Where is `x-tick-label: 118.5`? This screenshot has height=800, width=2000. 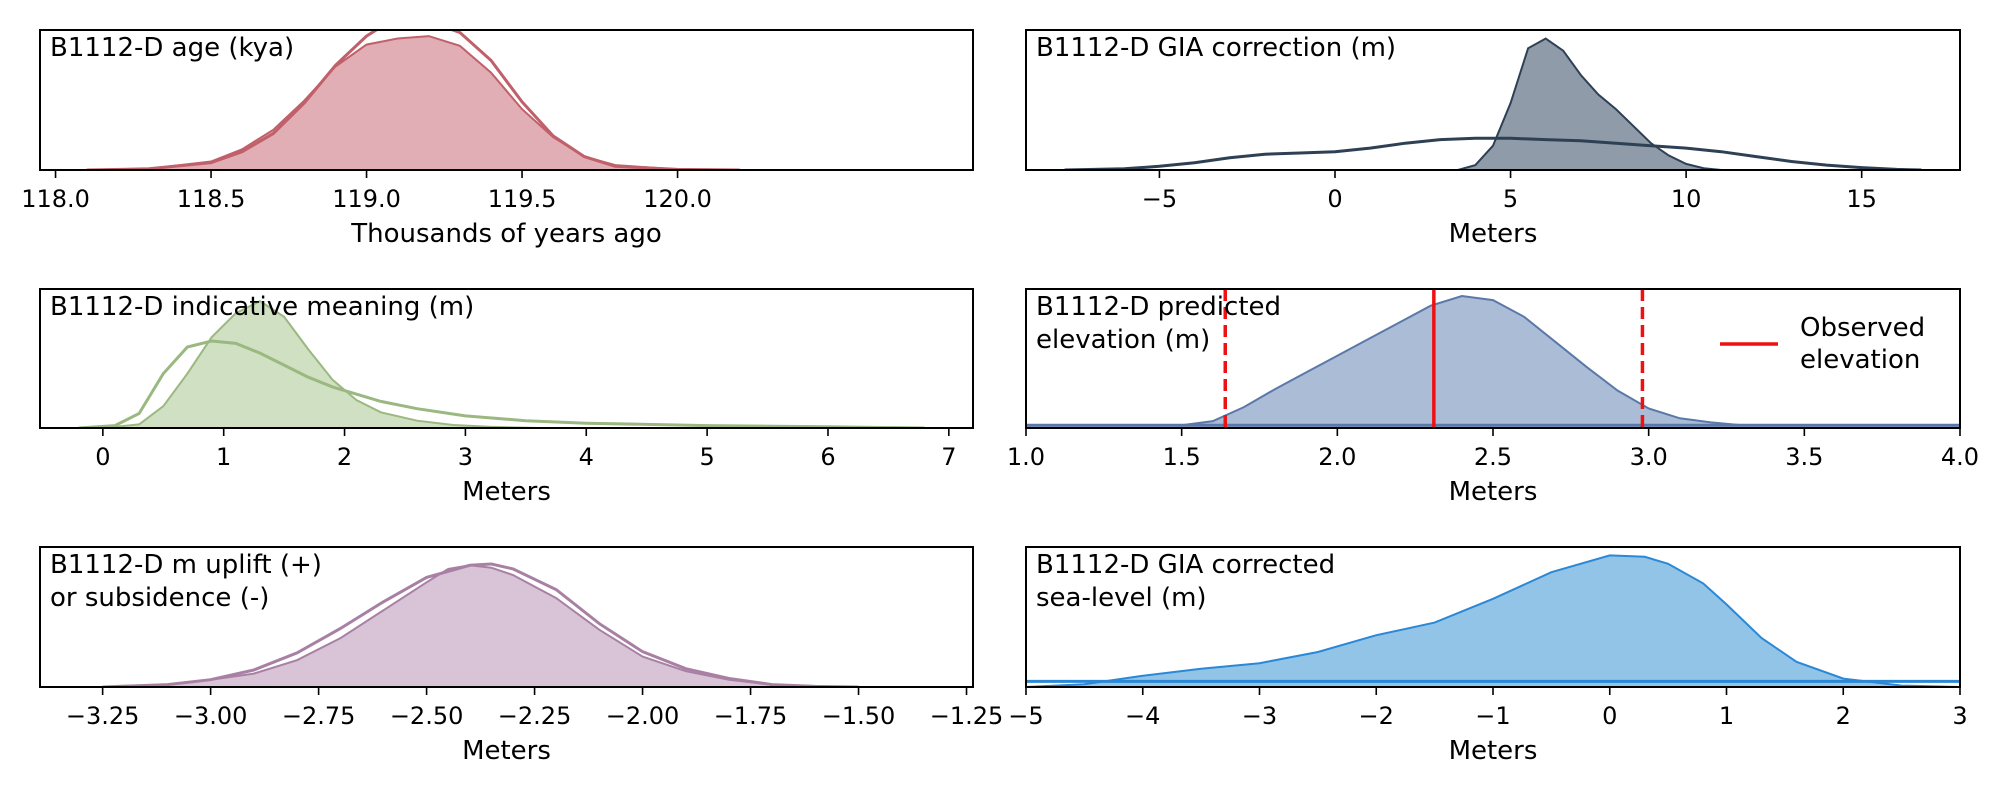
x-tick-label: 118.5 is located at coordinates (211, 199).